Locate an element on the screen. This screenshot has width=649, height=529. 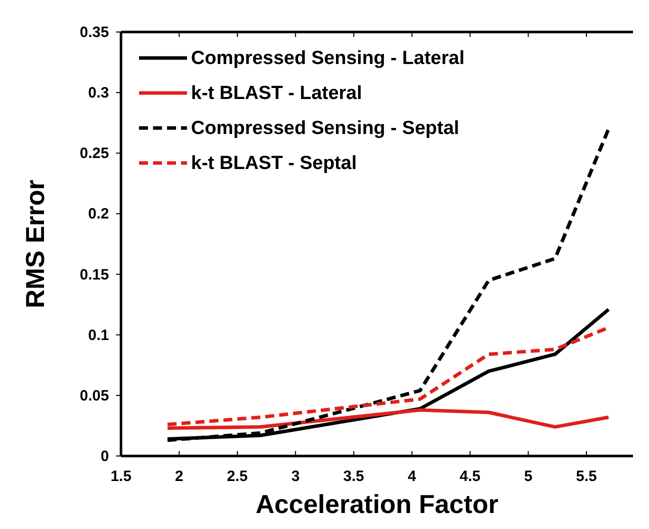
x-tick-label: 2 is located at coordinates (179, 476).